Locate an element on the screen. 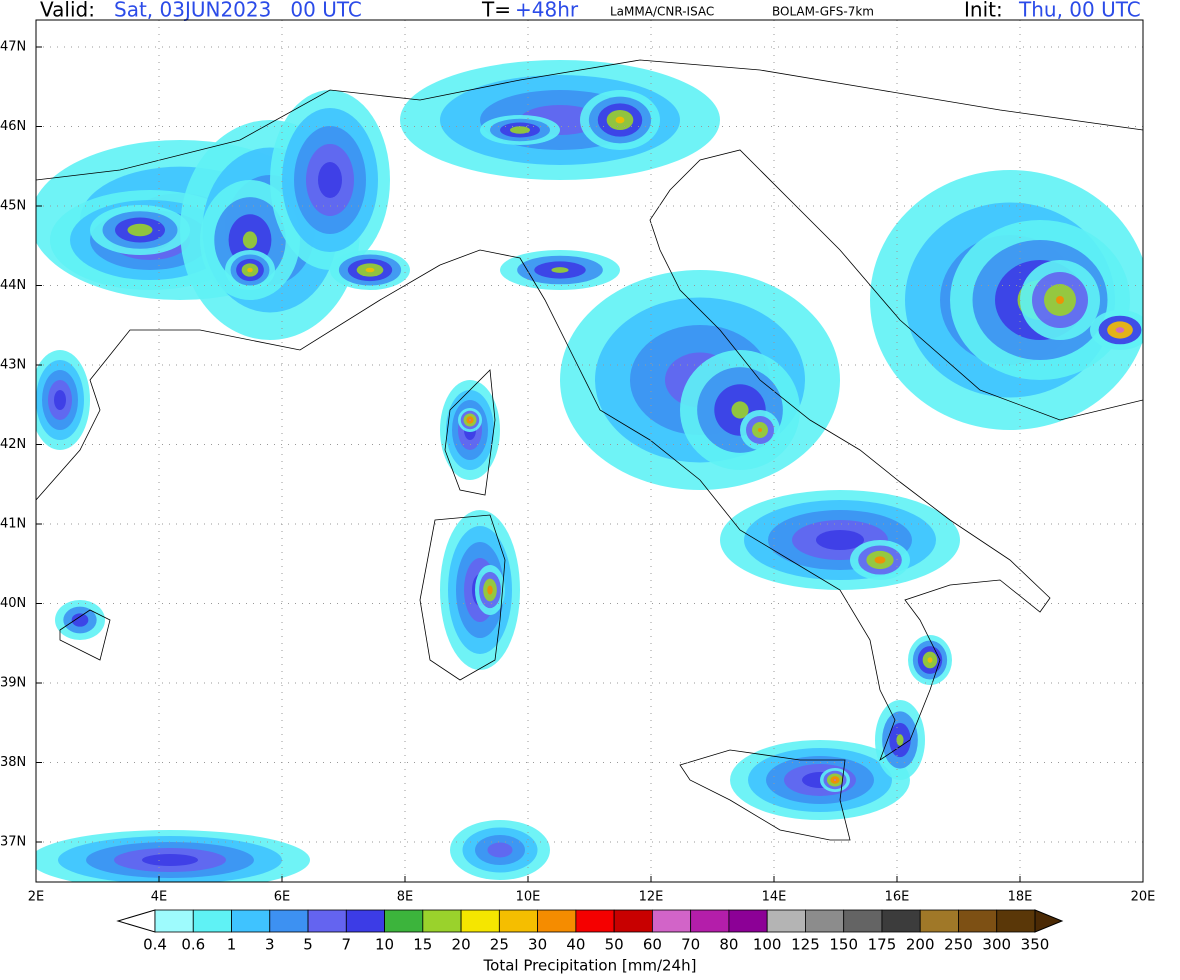  lat-label: 47N is located at coordinates (13, 47).